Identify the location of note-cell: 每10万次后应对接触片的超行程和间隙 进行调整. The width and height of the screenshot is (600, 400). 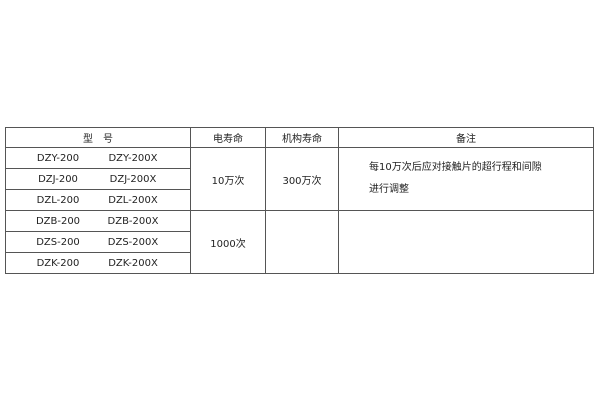
(466, 179).